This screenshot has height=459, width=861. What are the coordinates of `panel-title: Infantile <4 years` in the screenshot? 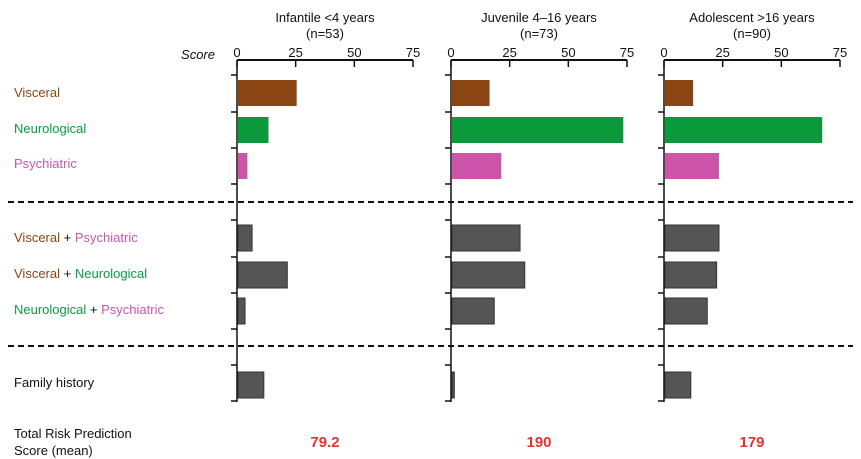 It's located at (325, 17).